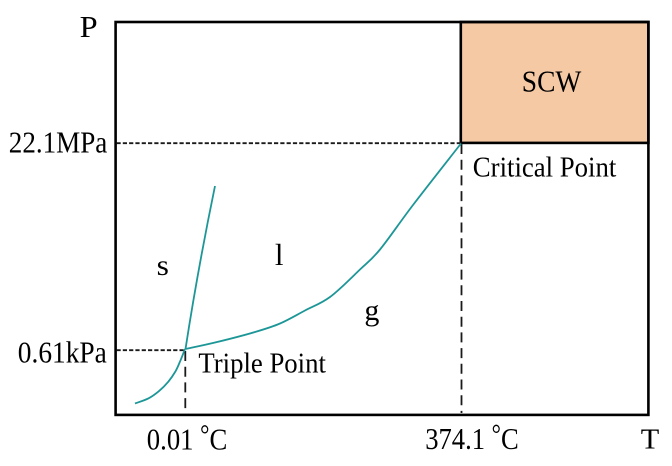  What do you see at coordinates (262, 363) in the screenshot?
I see `svg-text: Triple Point` at bounding box center [262, 363].